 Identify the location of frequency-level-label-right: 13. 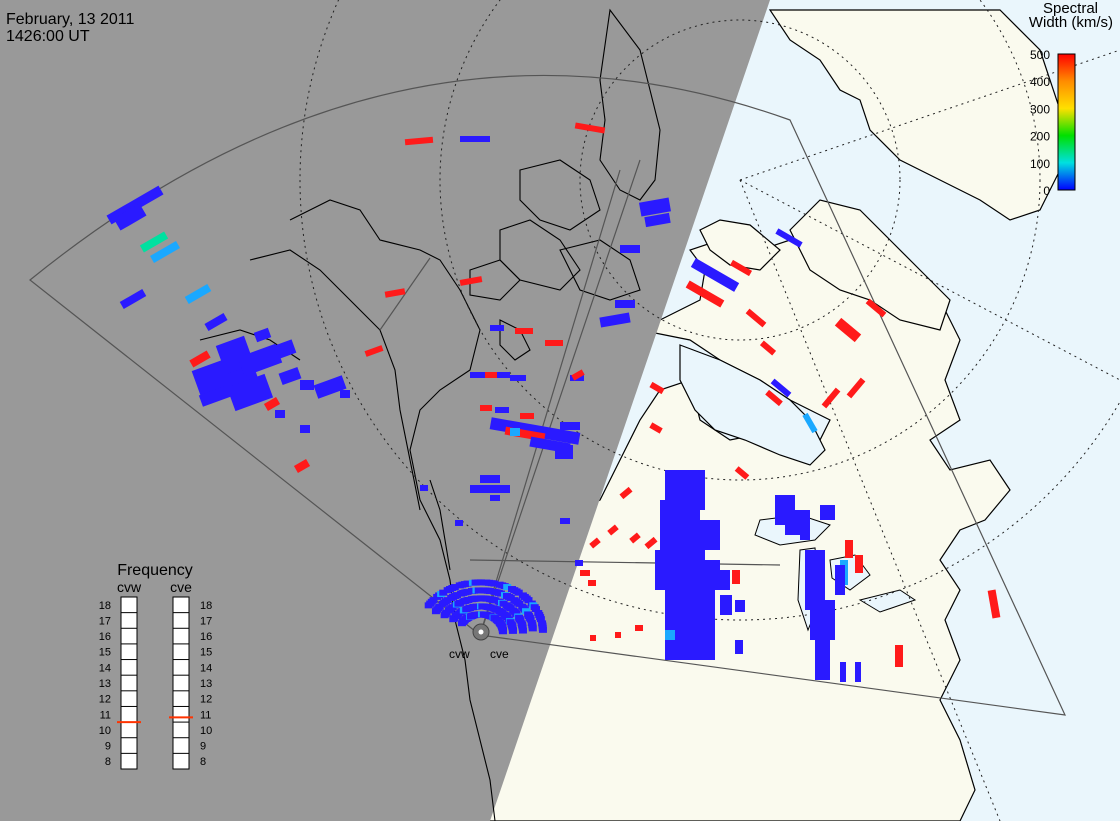
(206, 684).